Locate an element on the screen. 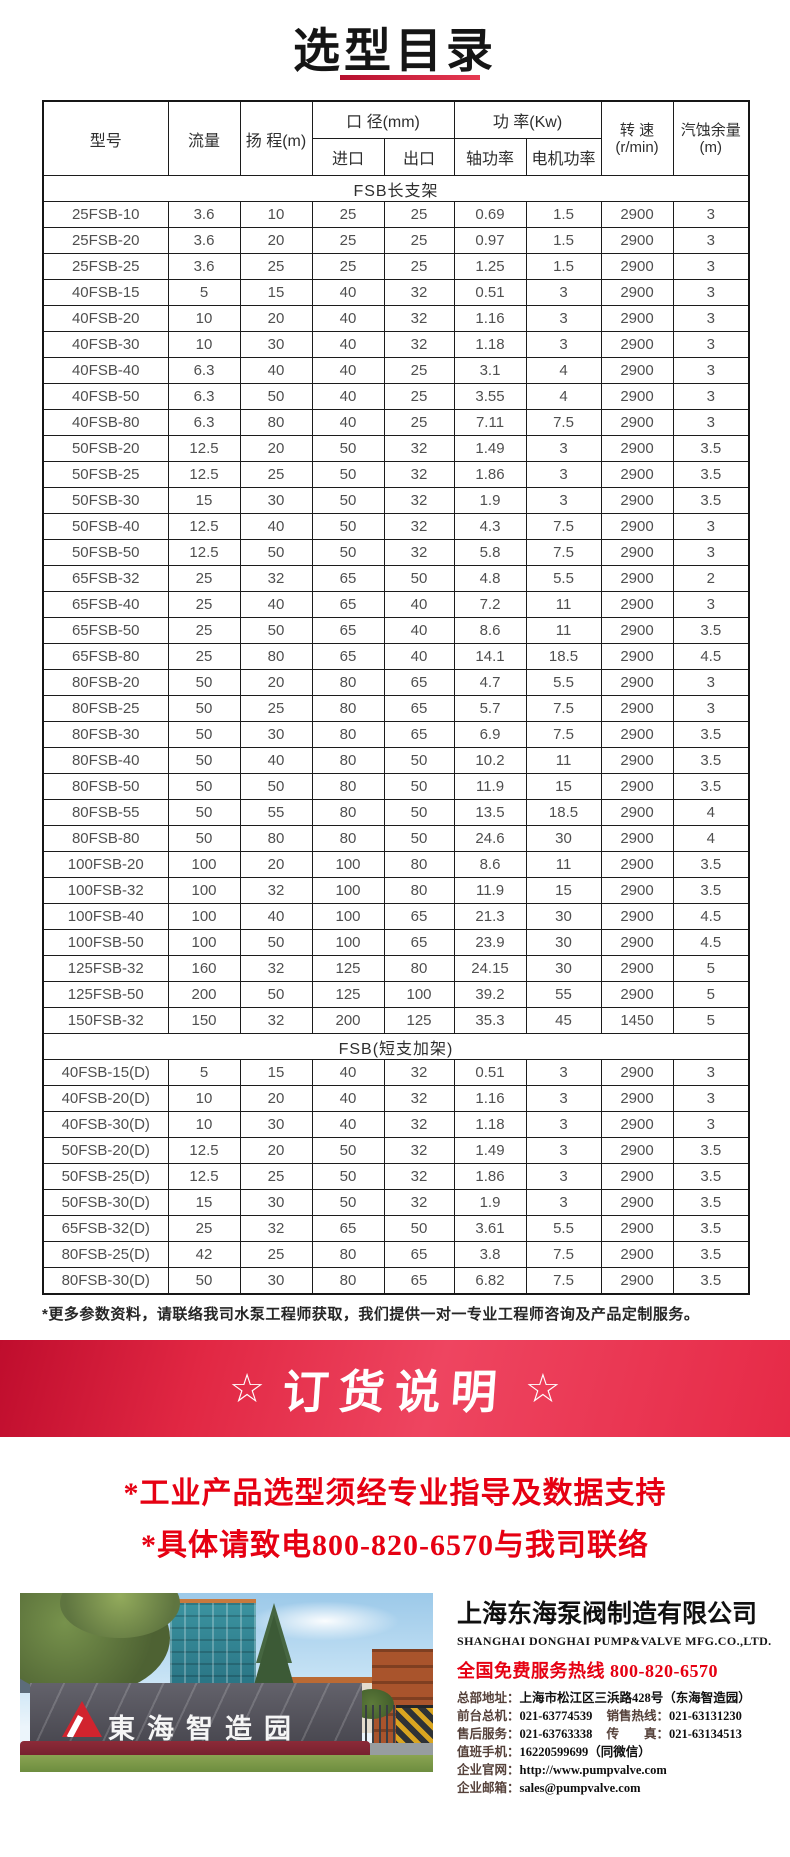 The width and height of the screenshot is (790, 1857). contact-value: sales@pumpvalve.com is located at coordinates (580, 1788).